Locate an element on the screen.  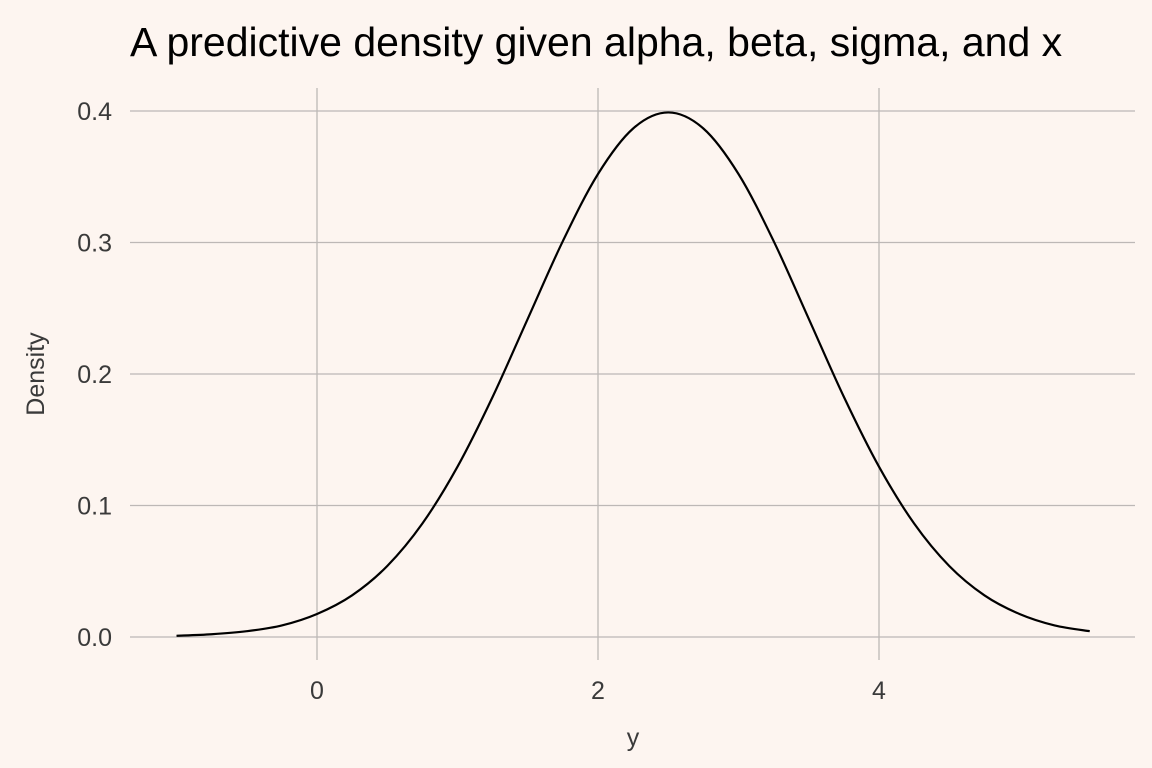
x-tick-label: 4 is located at coordinates (879, 691).